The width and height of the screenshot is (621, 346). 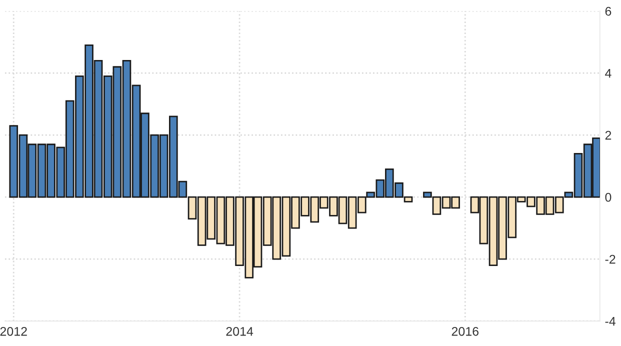 I want to click on x-tick-label: 2016, so click(x=465, y=331).